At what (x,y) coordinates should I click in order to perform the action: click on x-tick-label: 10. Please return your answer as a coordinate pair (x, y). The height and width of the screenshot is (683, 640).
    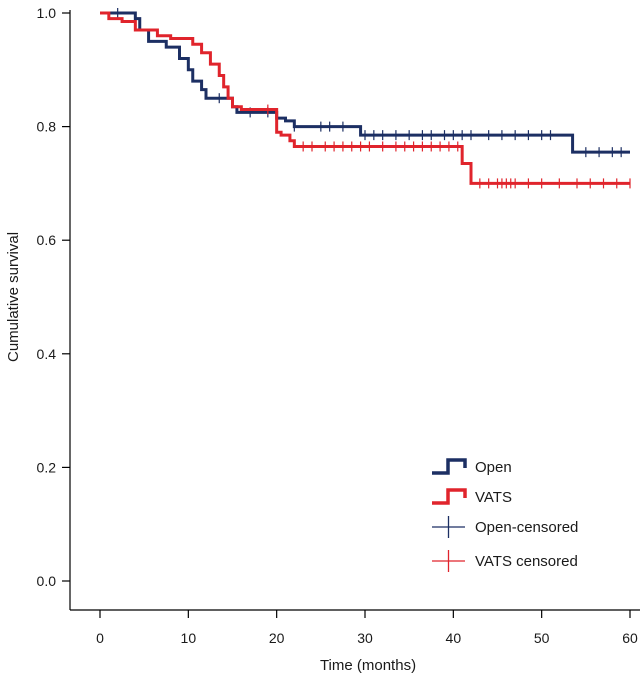
    Looking at the image, I should click on (189, 638).